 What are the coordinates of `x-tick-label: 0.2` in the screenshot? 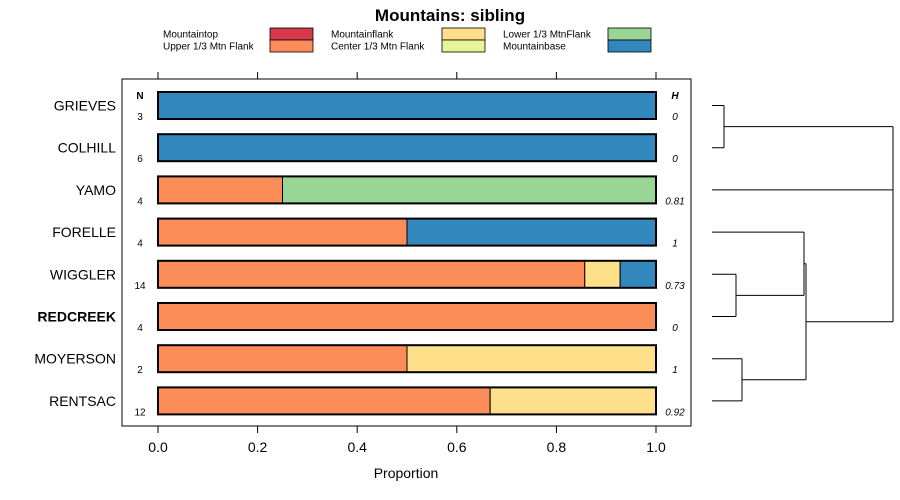 It's located at (258, 447).